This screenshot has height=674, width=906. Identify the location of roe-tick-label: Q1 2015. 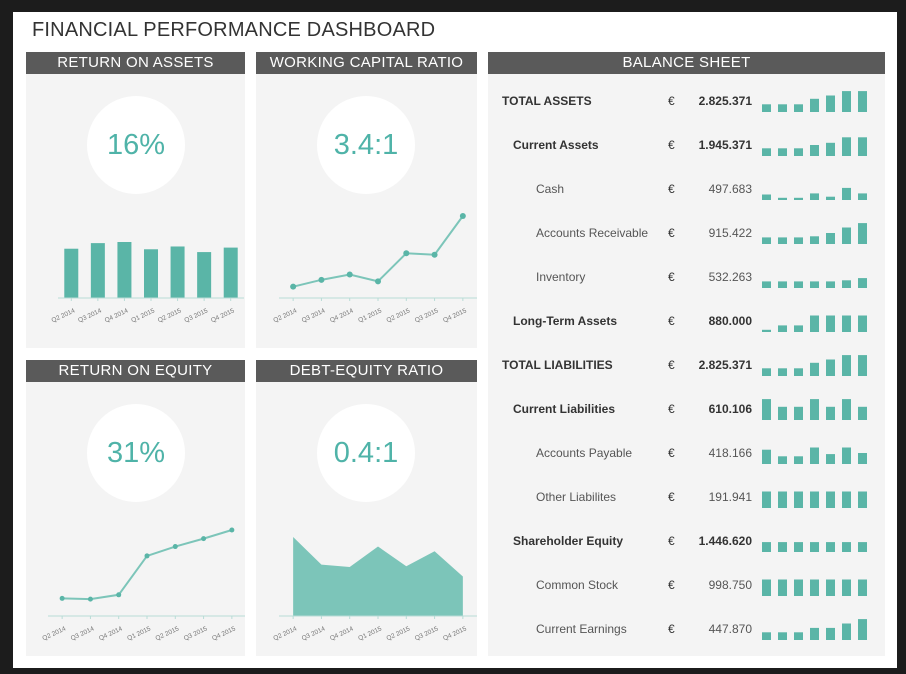
(139, 633).